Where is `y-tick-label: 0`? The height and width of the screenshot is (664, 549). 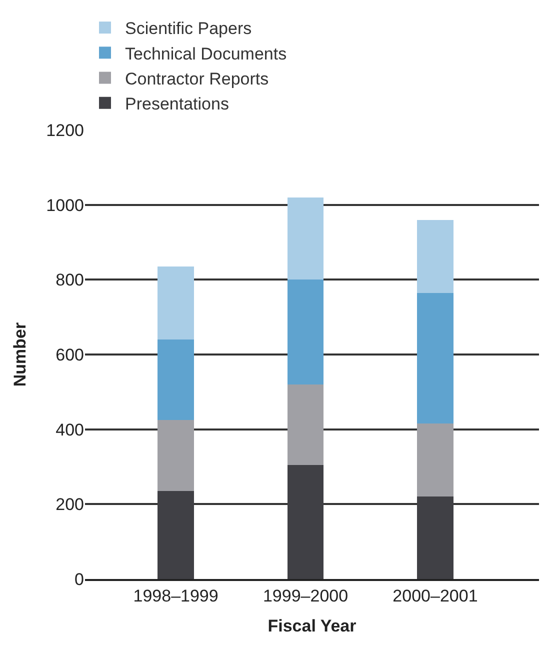 y-tick-label: 0 is located at coordinates (79, 579).